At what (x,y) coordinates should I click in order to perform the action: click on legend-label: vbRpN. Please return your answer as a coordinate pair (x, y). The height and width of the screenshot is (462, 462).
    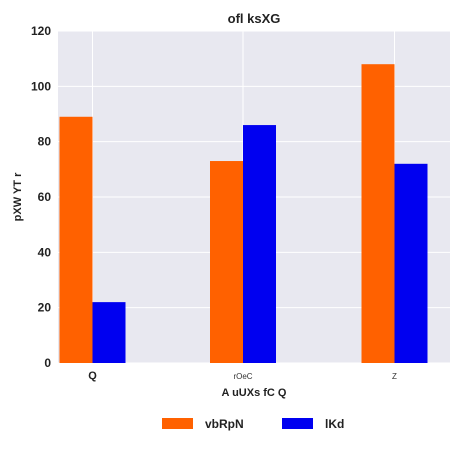
    Looking at the image, I should click on (224, 424).